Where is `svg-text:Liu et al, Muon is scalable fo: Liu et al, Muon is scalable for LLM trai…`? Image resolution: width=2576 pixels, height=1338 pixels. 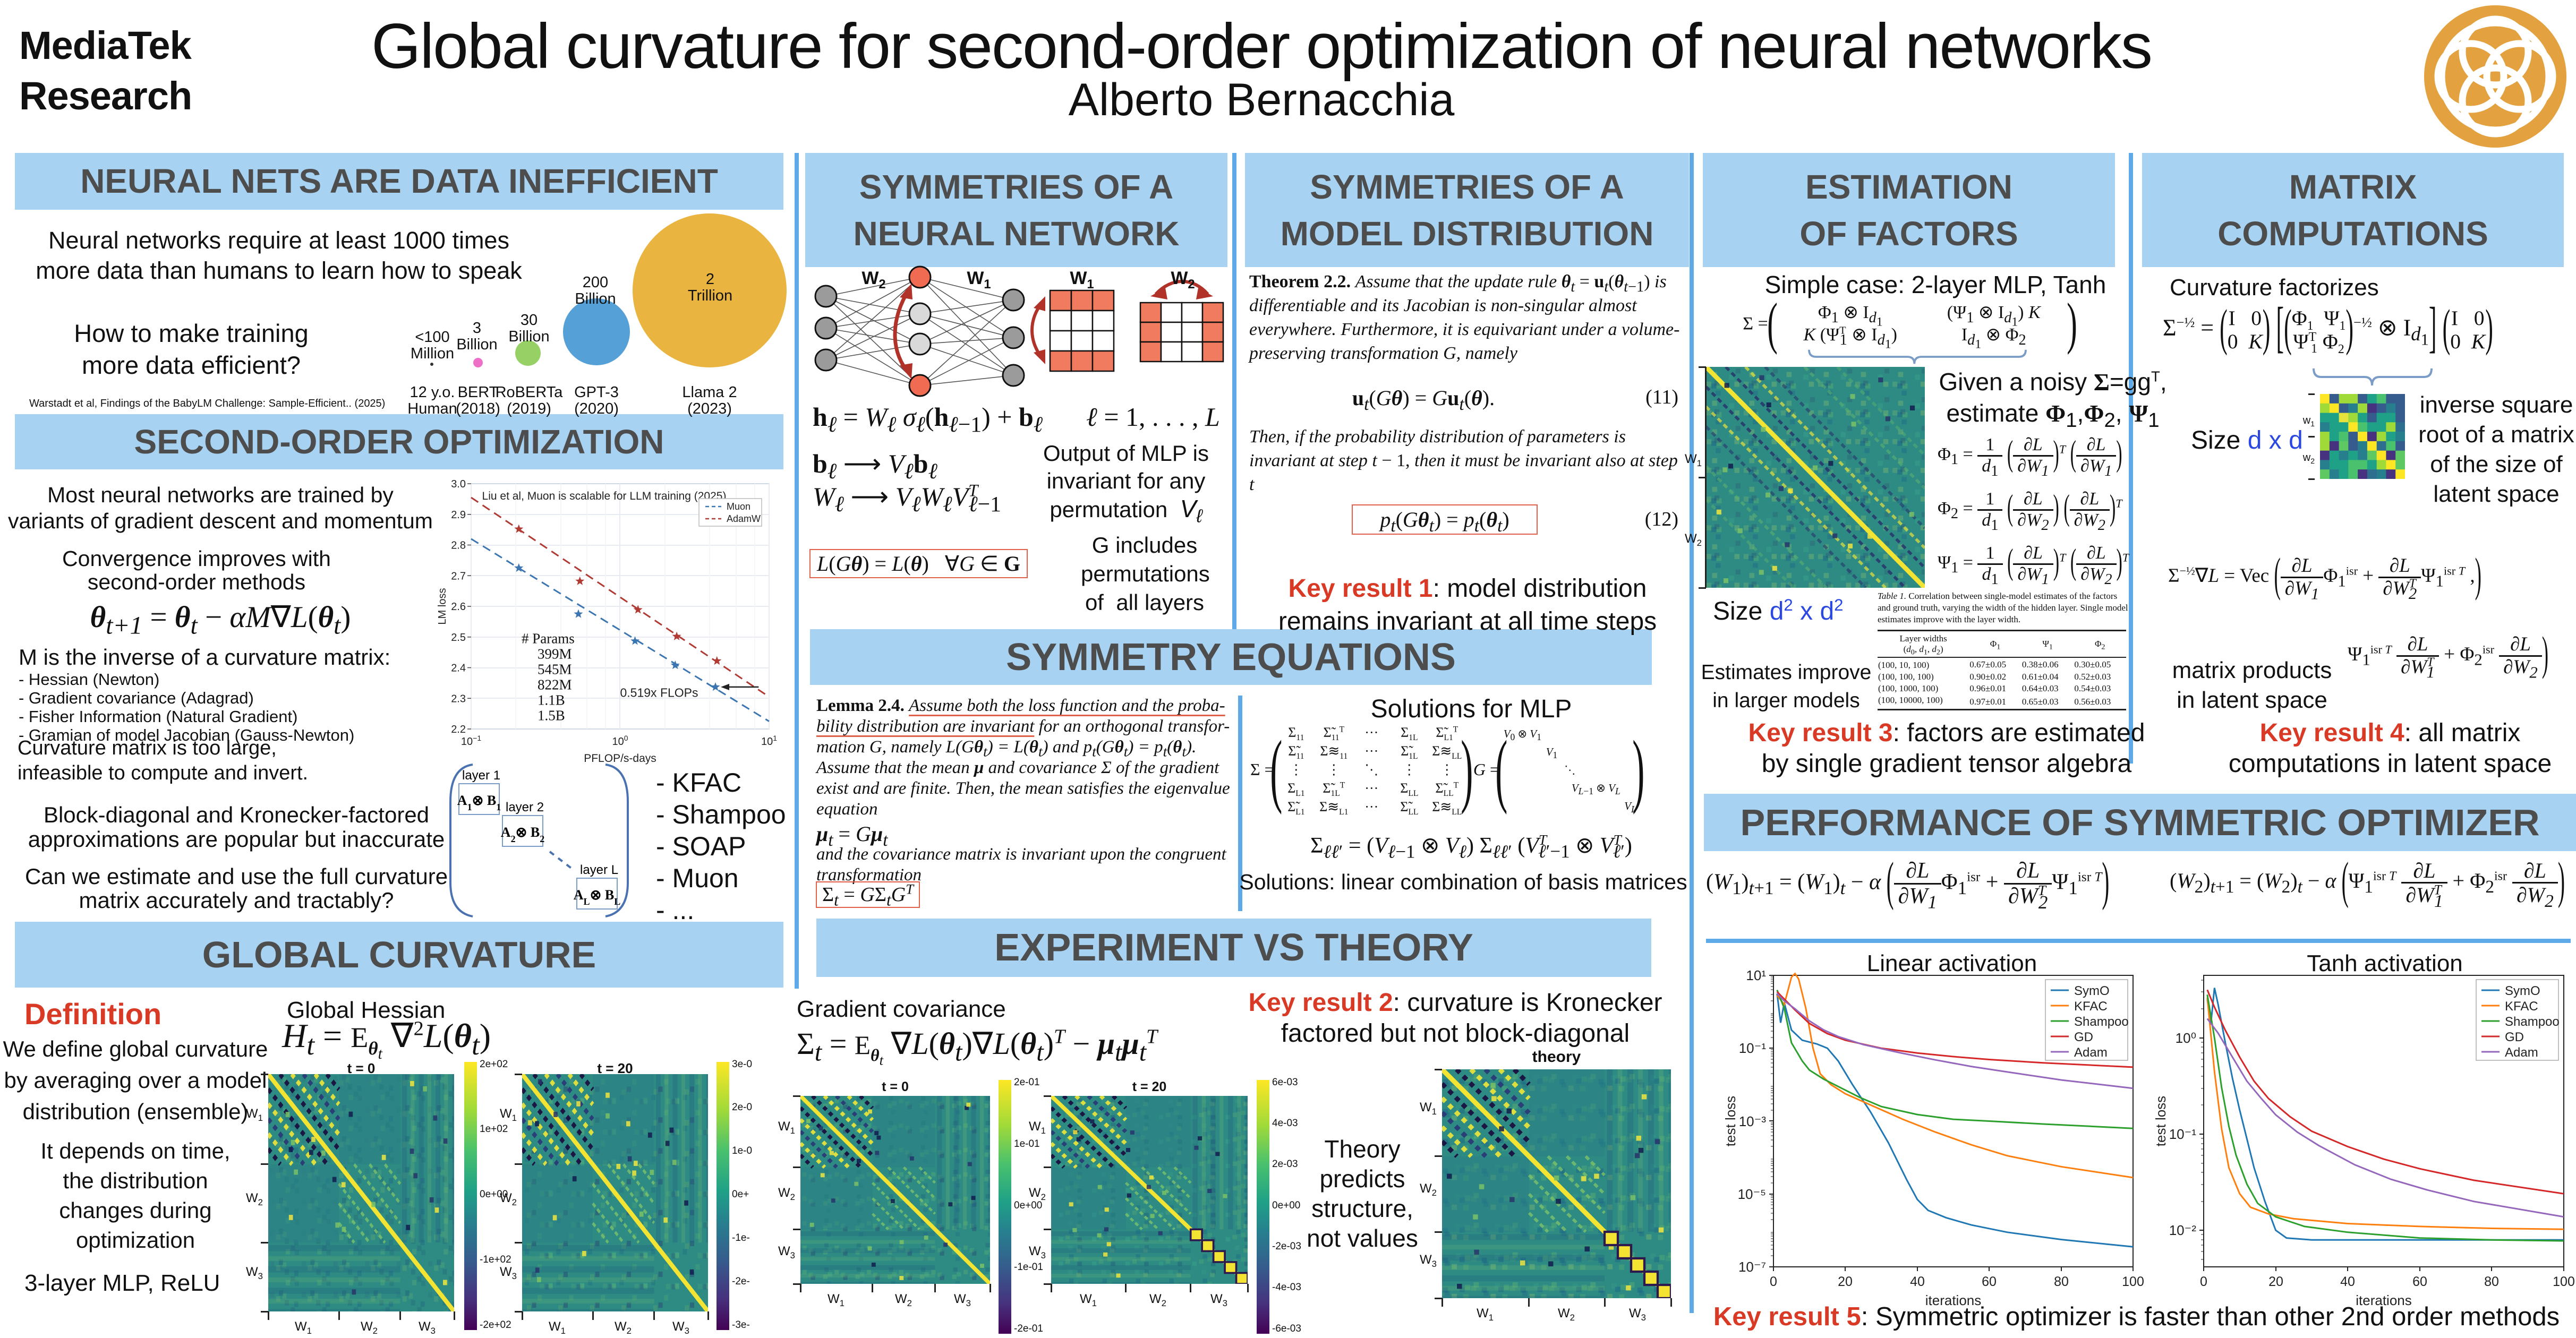
svg-text:Liu et al, Muon is scalable fo: Liu et al, Muon is scalable for LLM trai… is located at coordinates (604, 496).